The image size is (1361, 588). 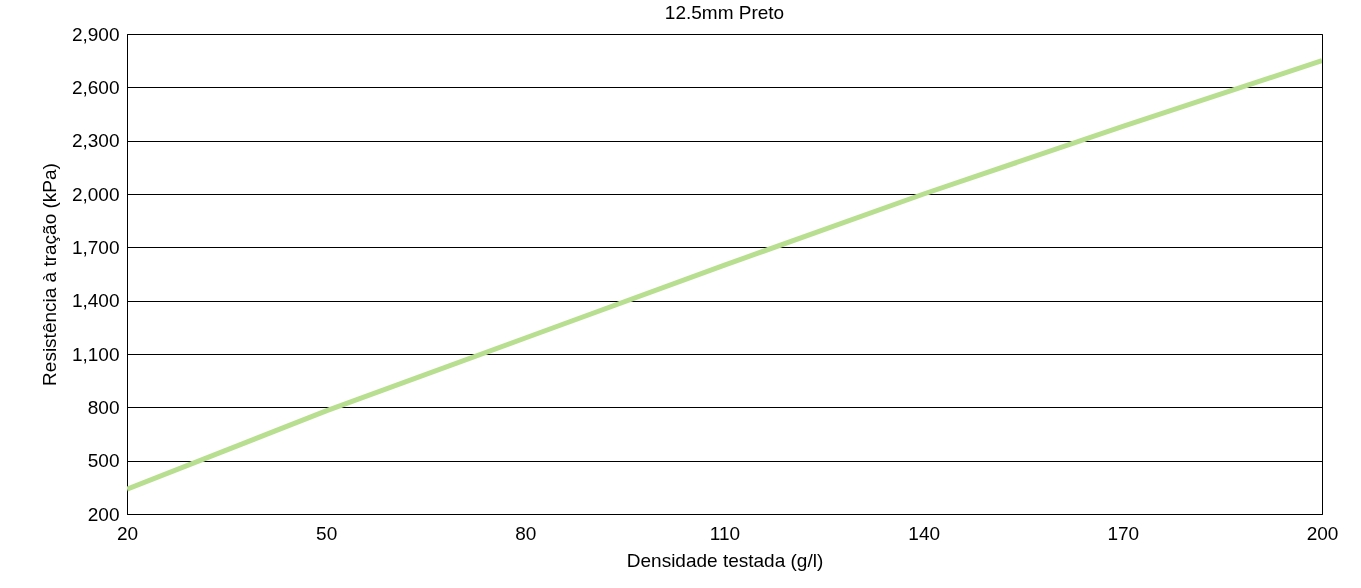 I want to click on y-axis-title: Resistência à tração (kPa), so click(x=49, y=274).